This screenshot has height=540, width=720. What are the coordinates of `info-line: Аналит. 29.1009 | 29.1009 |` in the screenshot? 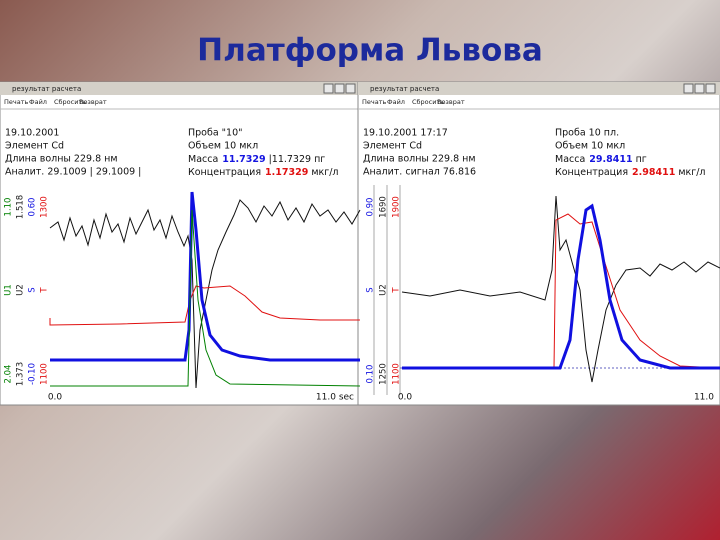 It's located at (73, 172).